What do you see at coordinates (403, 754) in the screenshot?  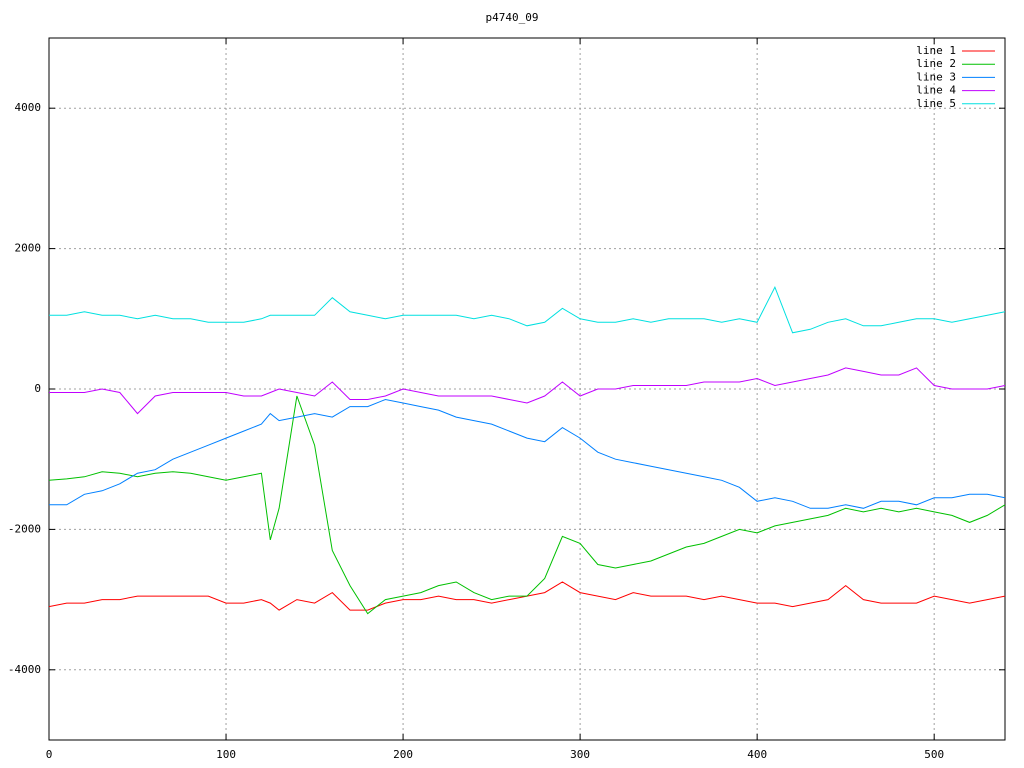 I see `x-tick-label: 200` at bounding box center [403, 754].